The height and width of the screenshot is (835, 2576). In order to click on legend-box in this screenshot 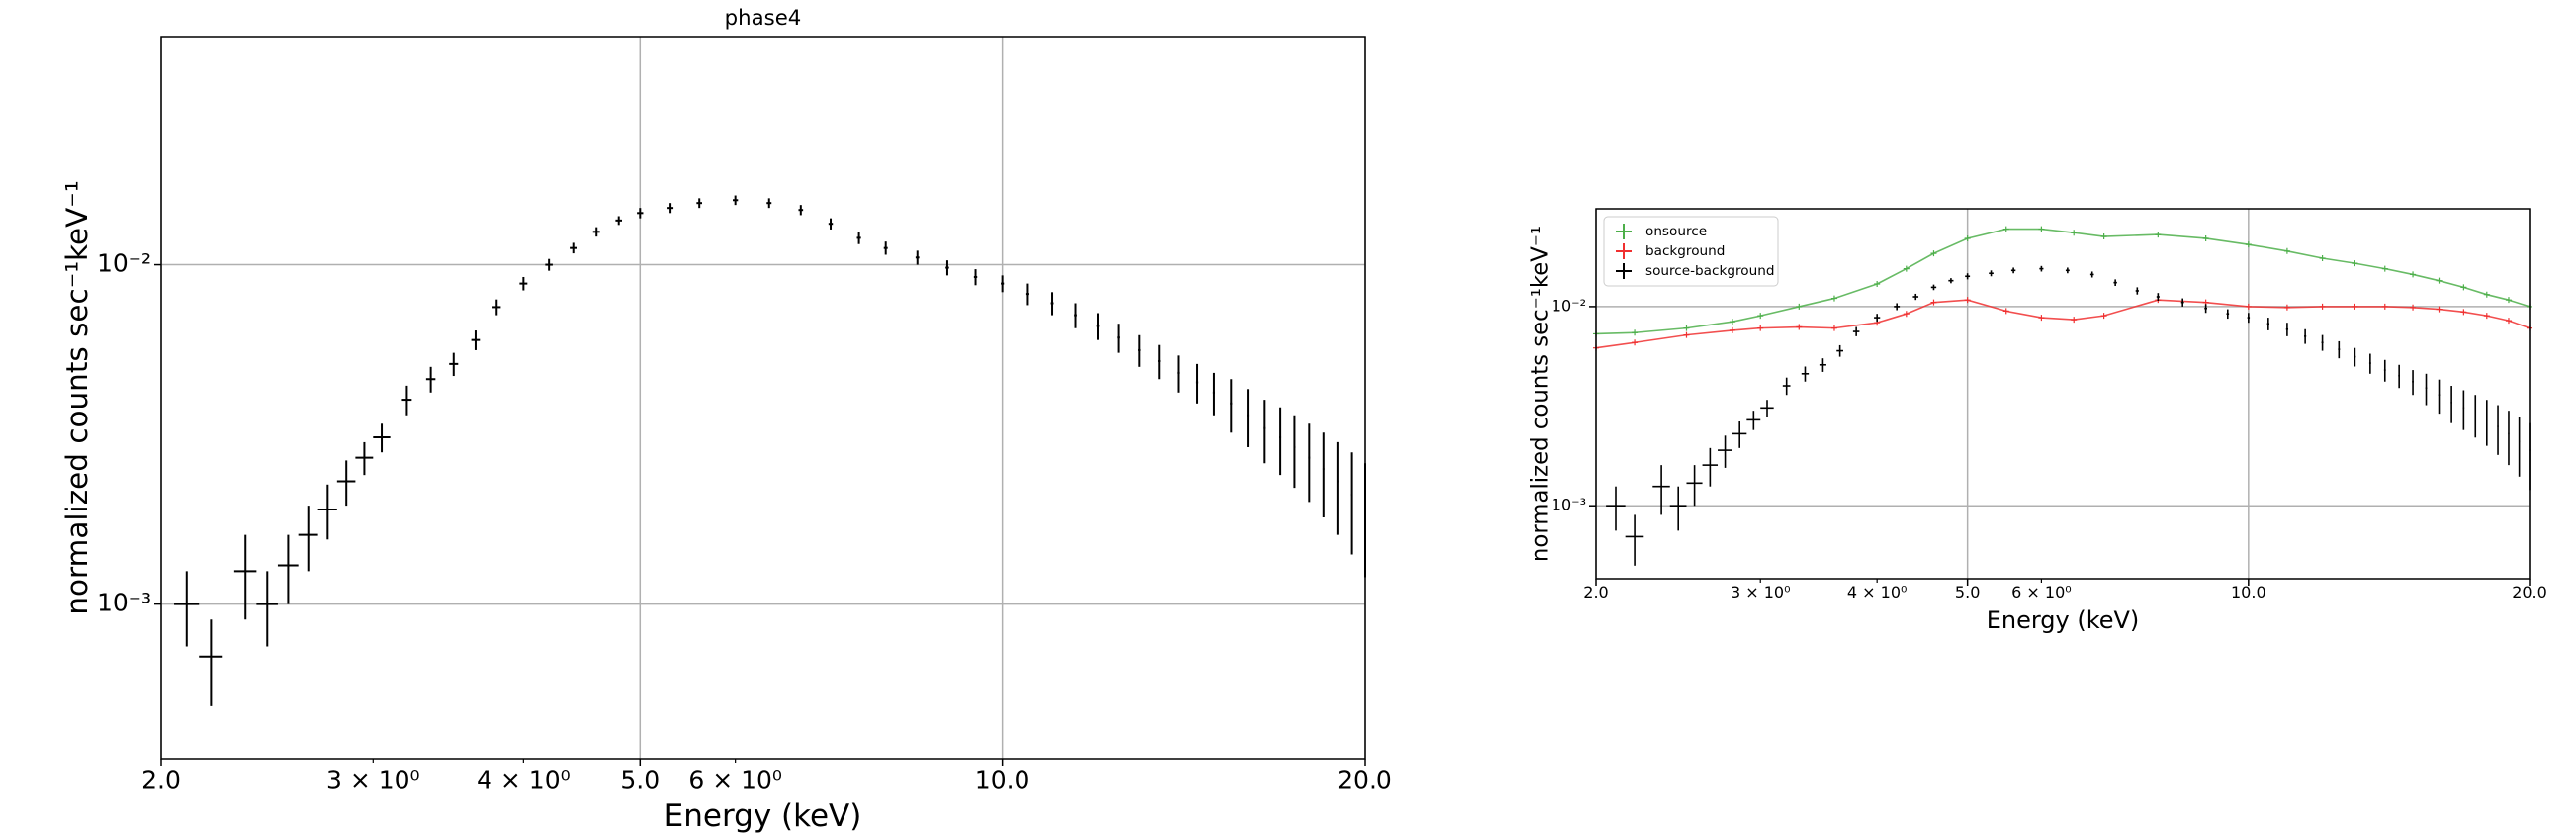, I will do `click(1691, 251)`.